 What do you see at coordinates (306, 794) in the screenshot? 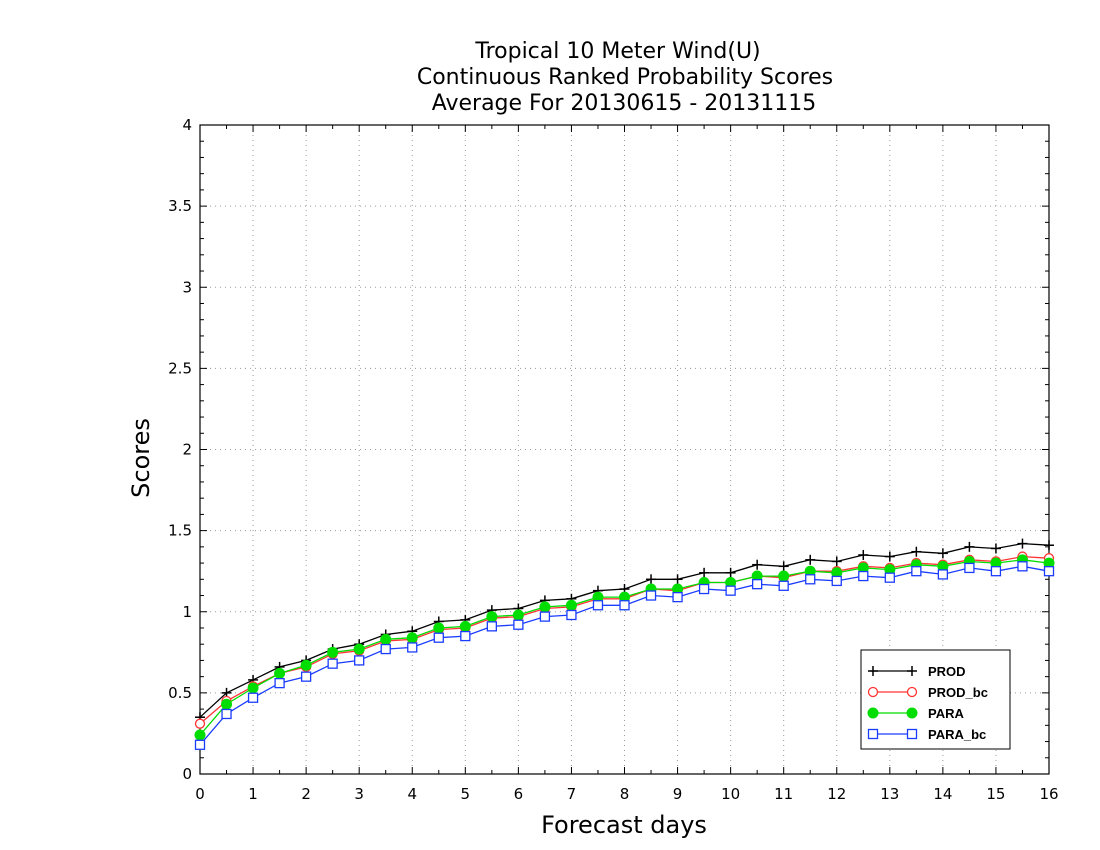
I see `x-tick-label: 2` at bounding box center [306, 794].